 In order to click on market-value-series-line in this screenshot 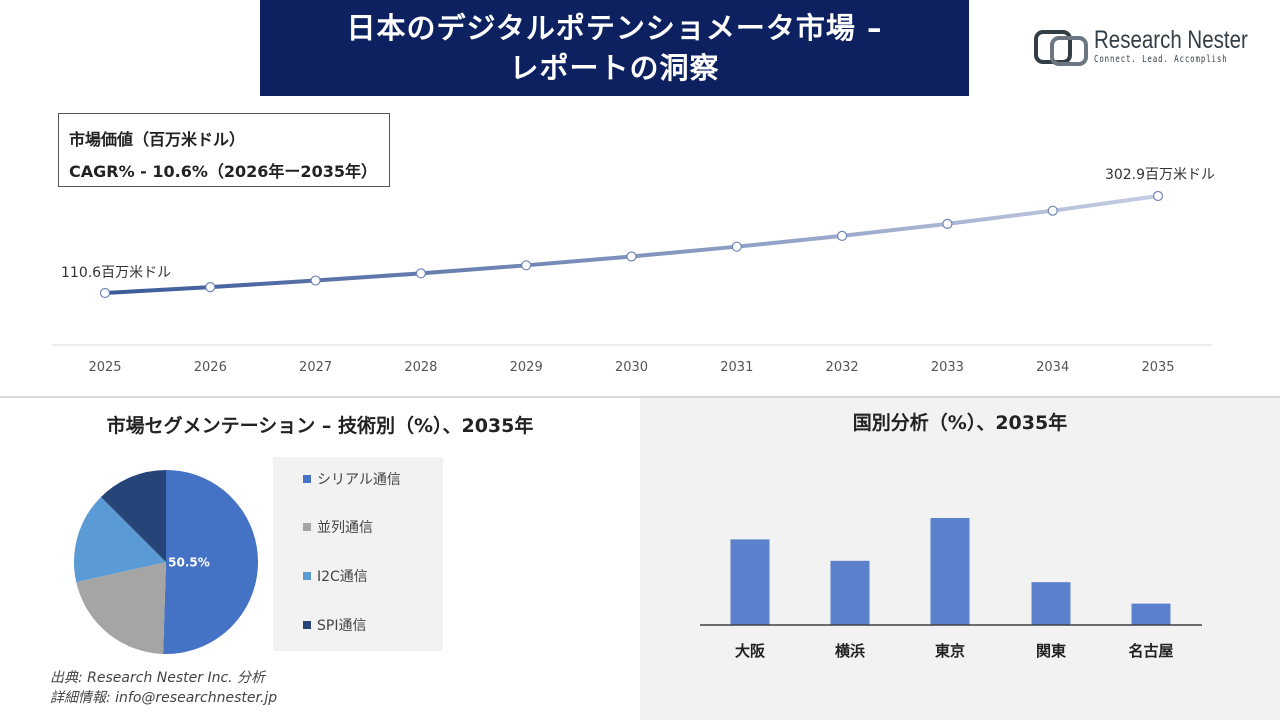, I will do `click(631, 244)`.